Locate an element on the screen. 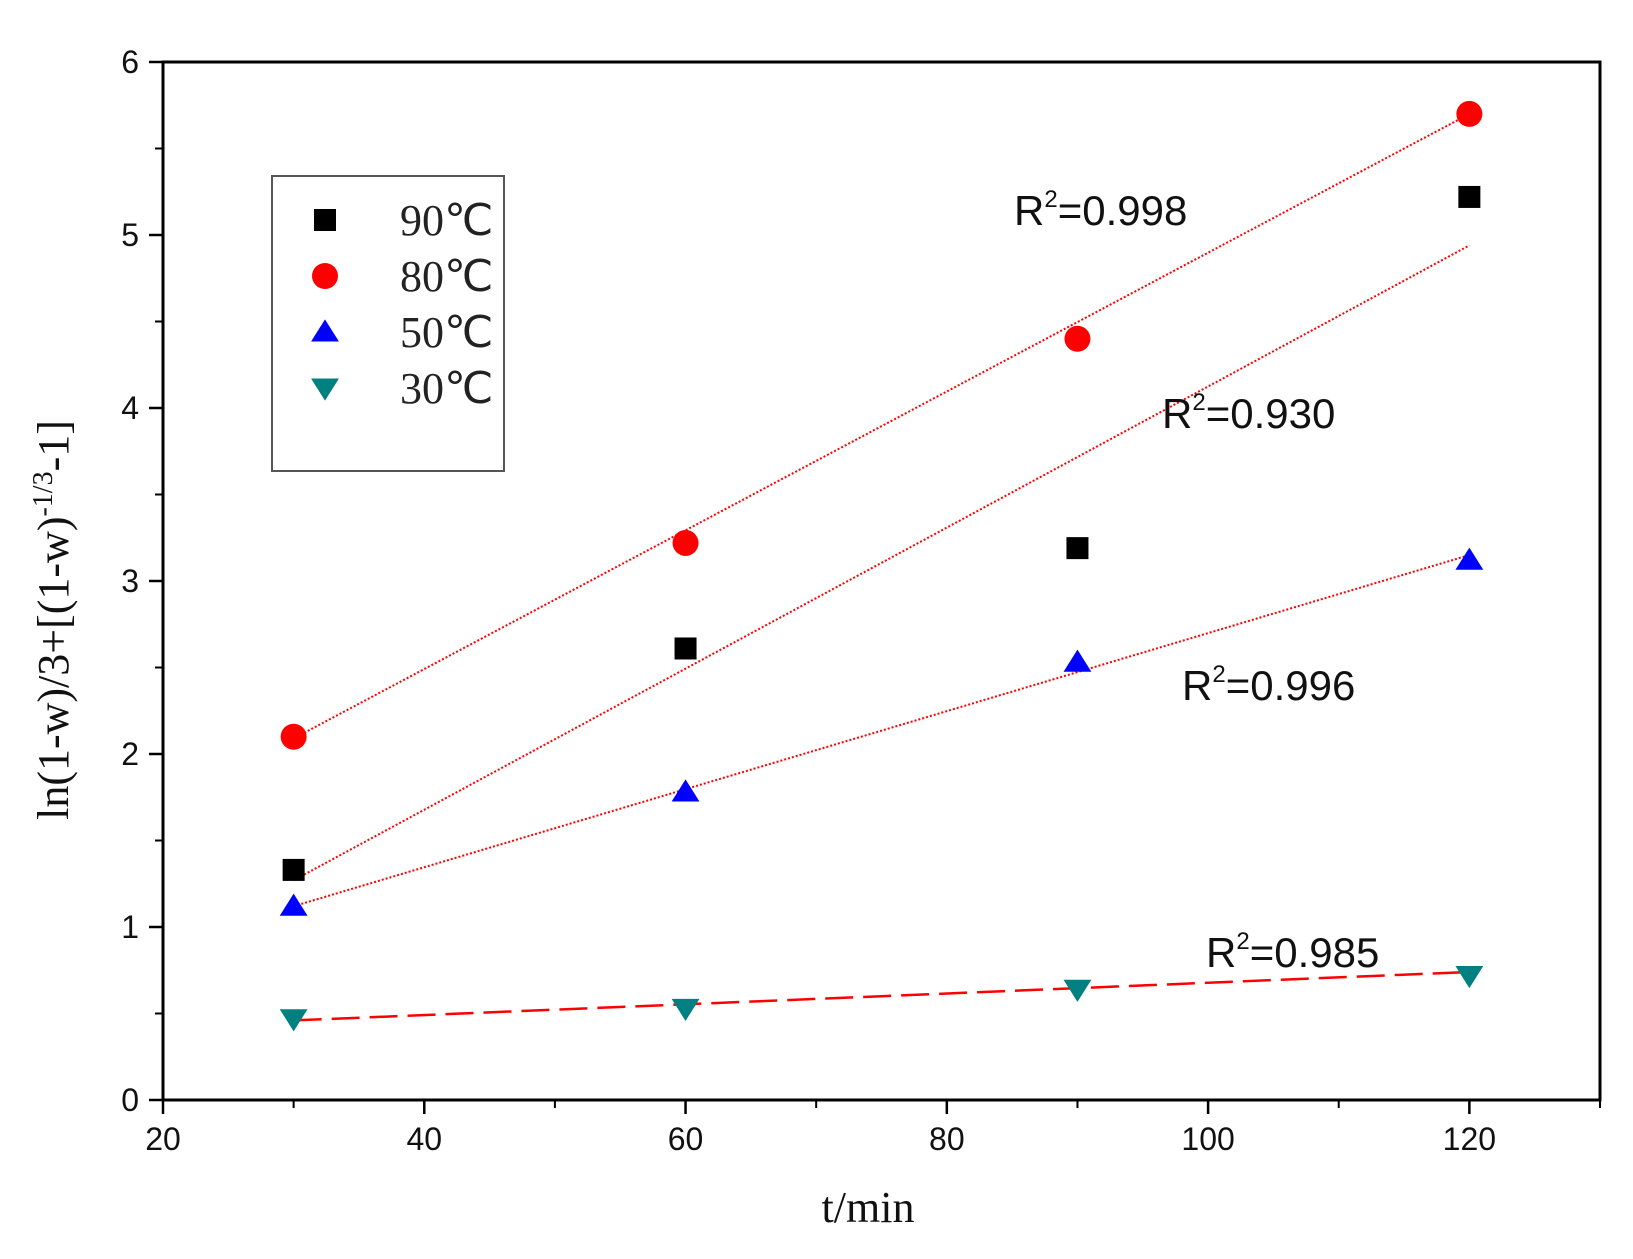 Image resolution: width=1633 pixels, height=1259 pixels. r2-label-value: =0.985 is located at coordinates (1315, 952).